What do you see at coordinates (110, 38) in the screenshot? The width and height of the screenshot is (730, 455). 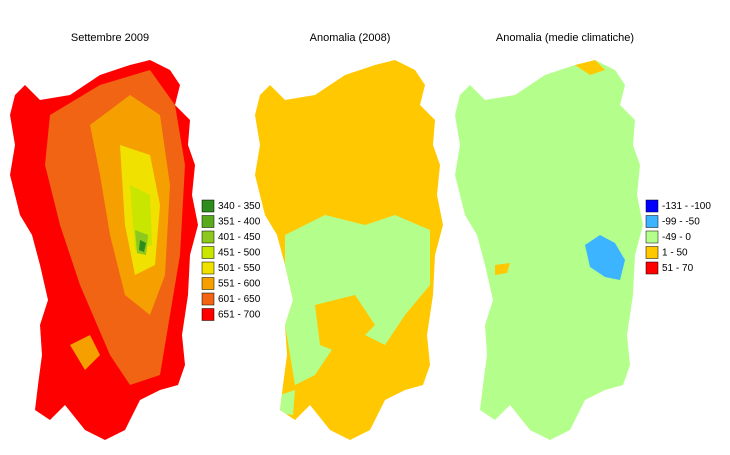 I see `map-title: Settembre 2009` at bounding box center [110, 38].